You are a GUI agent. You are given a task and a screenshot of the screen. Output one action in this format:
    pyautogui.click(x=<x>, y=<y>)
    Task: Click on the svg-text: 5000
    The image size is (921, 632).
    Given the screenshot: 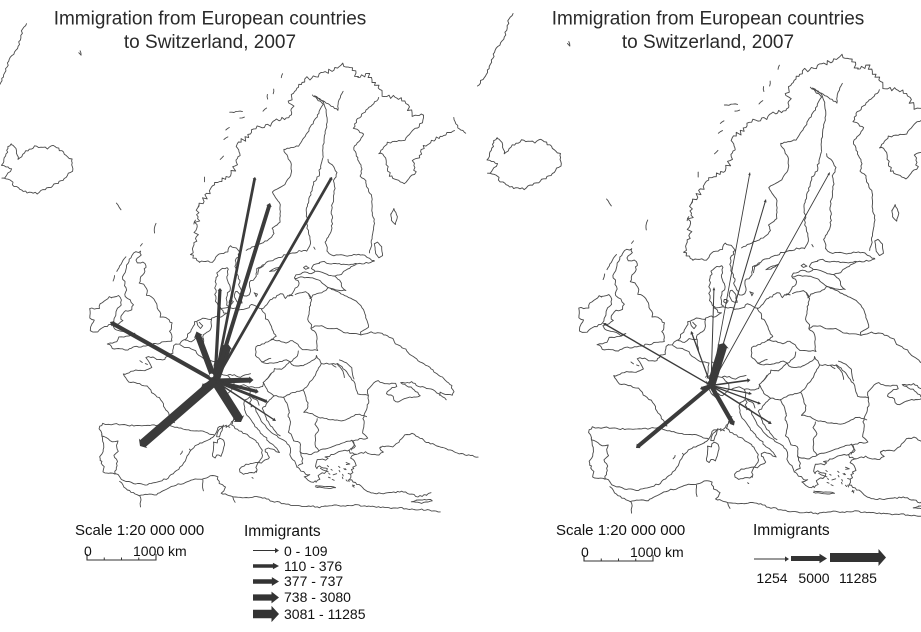 What is the action you would take?
    pyautogui.click(x=813, y=578)
    